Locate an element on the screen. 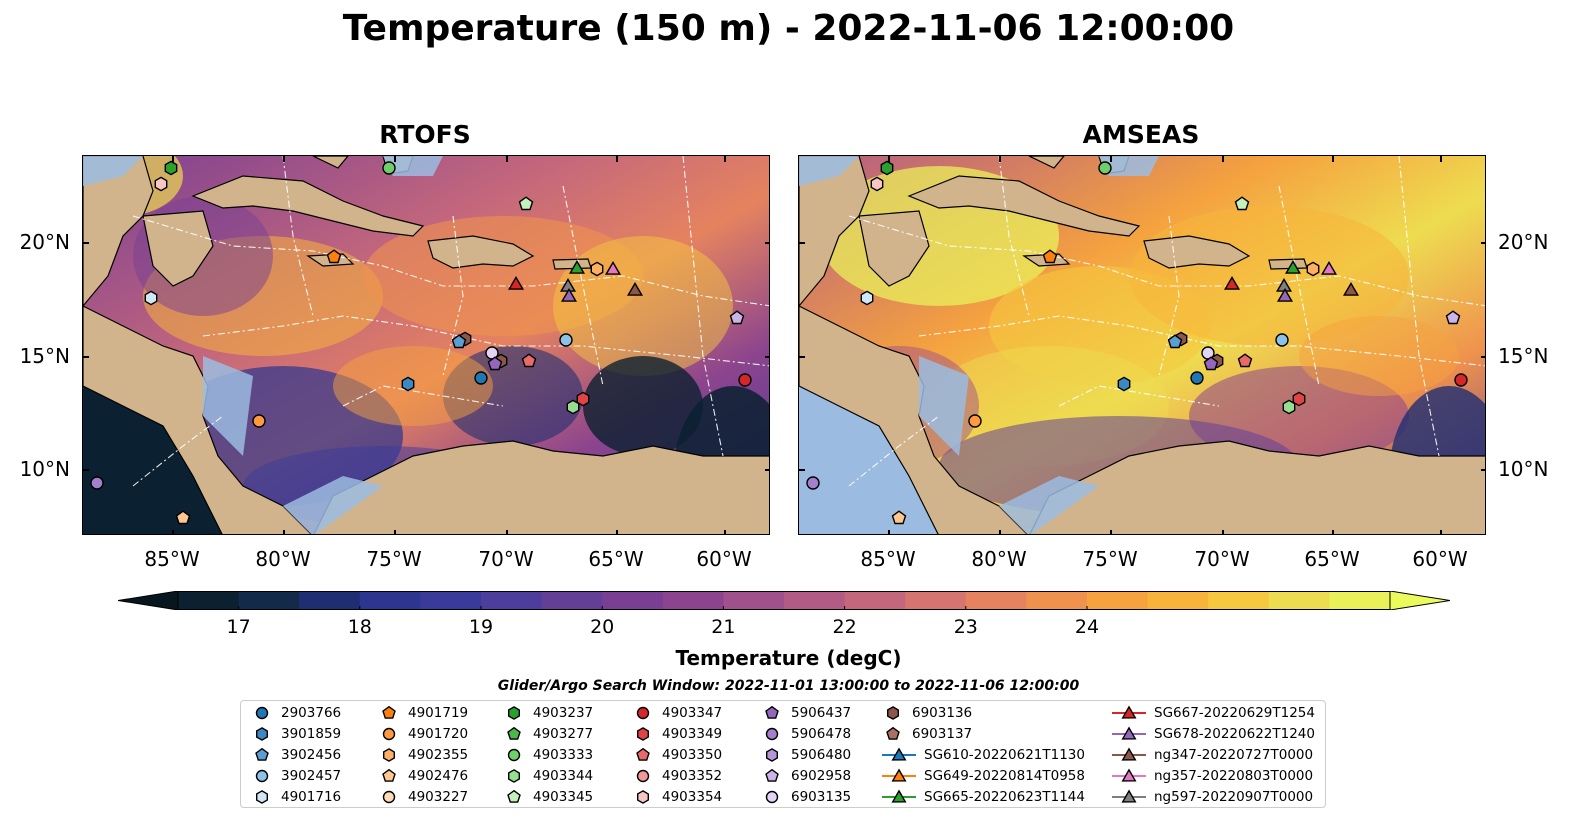 The width and height of the screenshot is (1577, 826). colorbar is located at coordinates (784, 600).